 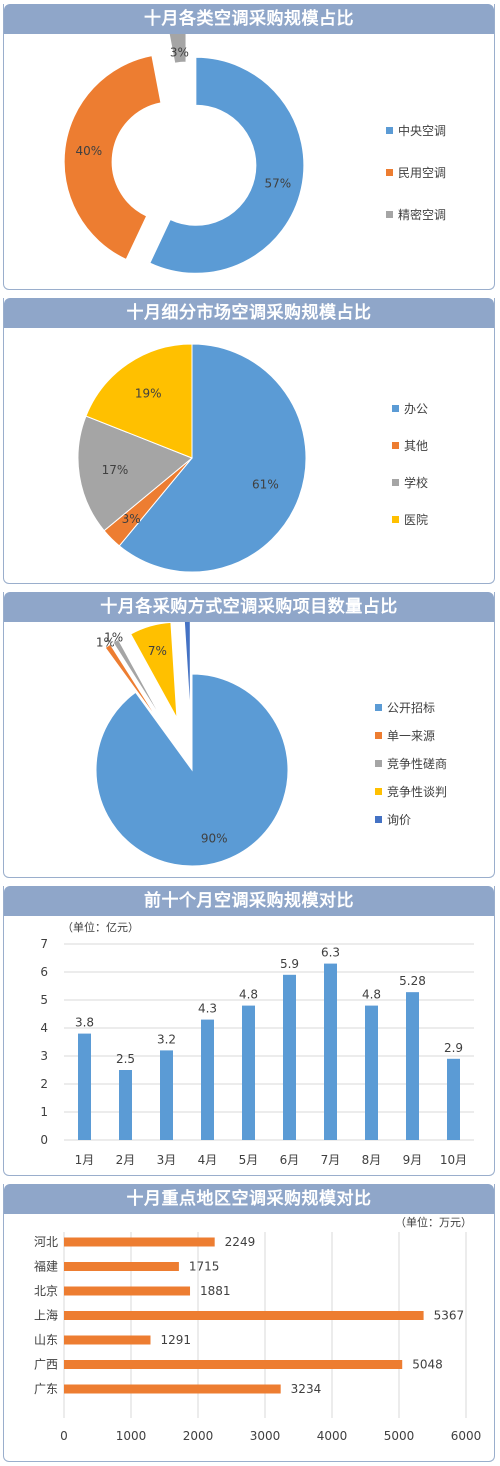 I want to click on data-label-7: 4.8, so click(x=371, y=995).